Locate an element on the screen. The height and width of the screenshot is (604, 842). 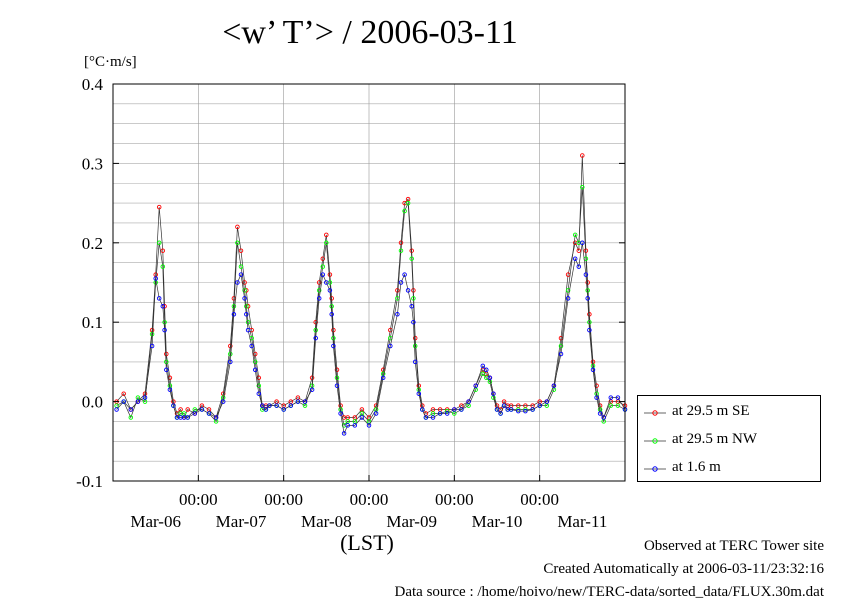
y-tick-label: 0.0 is located at coordinates (92, 402).